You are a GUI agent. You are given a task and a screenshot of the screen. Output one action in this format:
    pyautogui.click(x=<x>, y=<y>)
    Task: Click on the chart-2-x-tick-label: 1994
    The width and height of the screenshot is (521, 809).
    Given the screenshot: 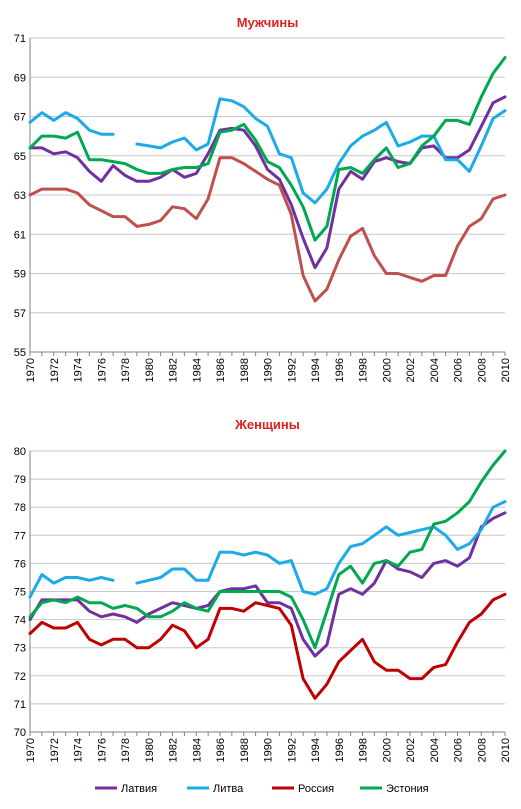 What is the action you would take?
    pyautogui.click(x=316, y=750)
    